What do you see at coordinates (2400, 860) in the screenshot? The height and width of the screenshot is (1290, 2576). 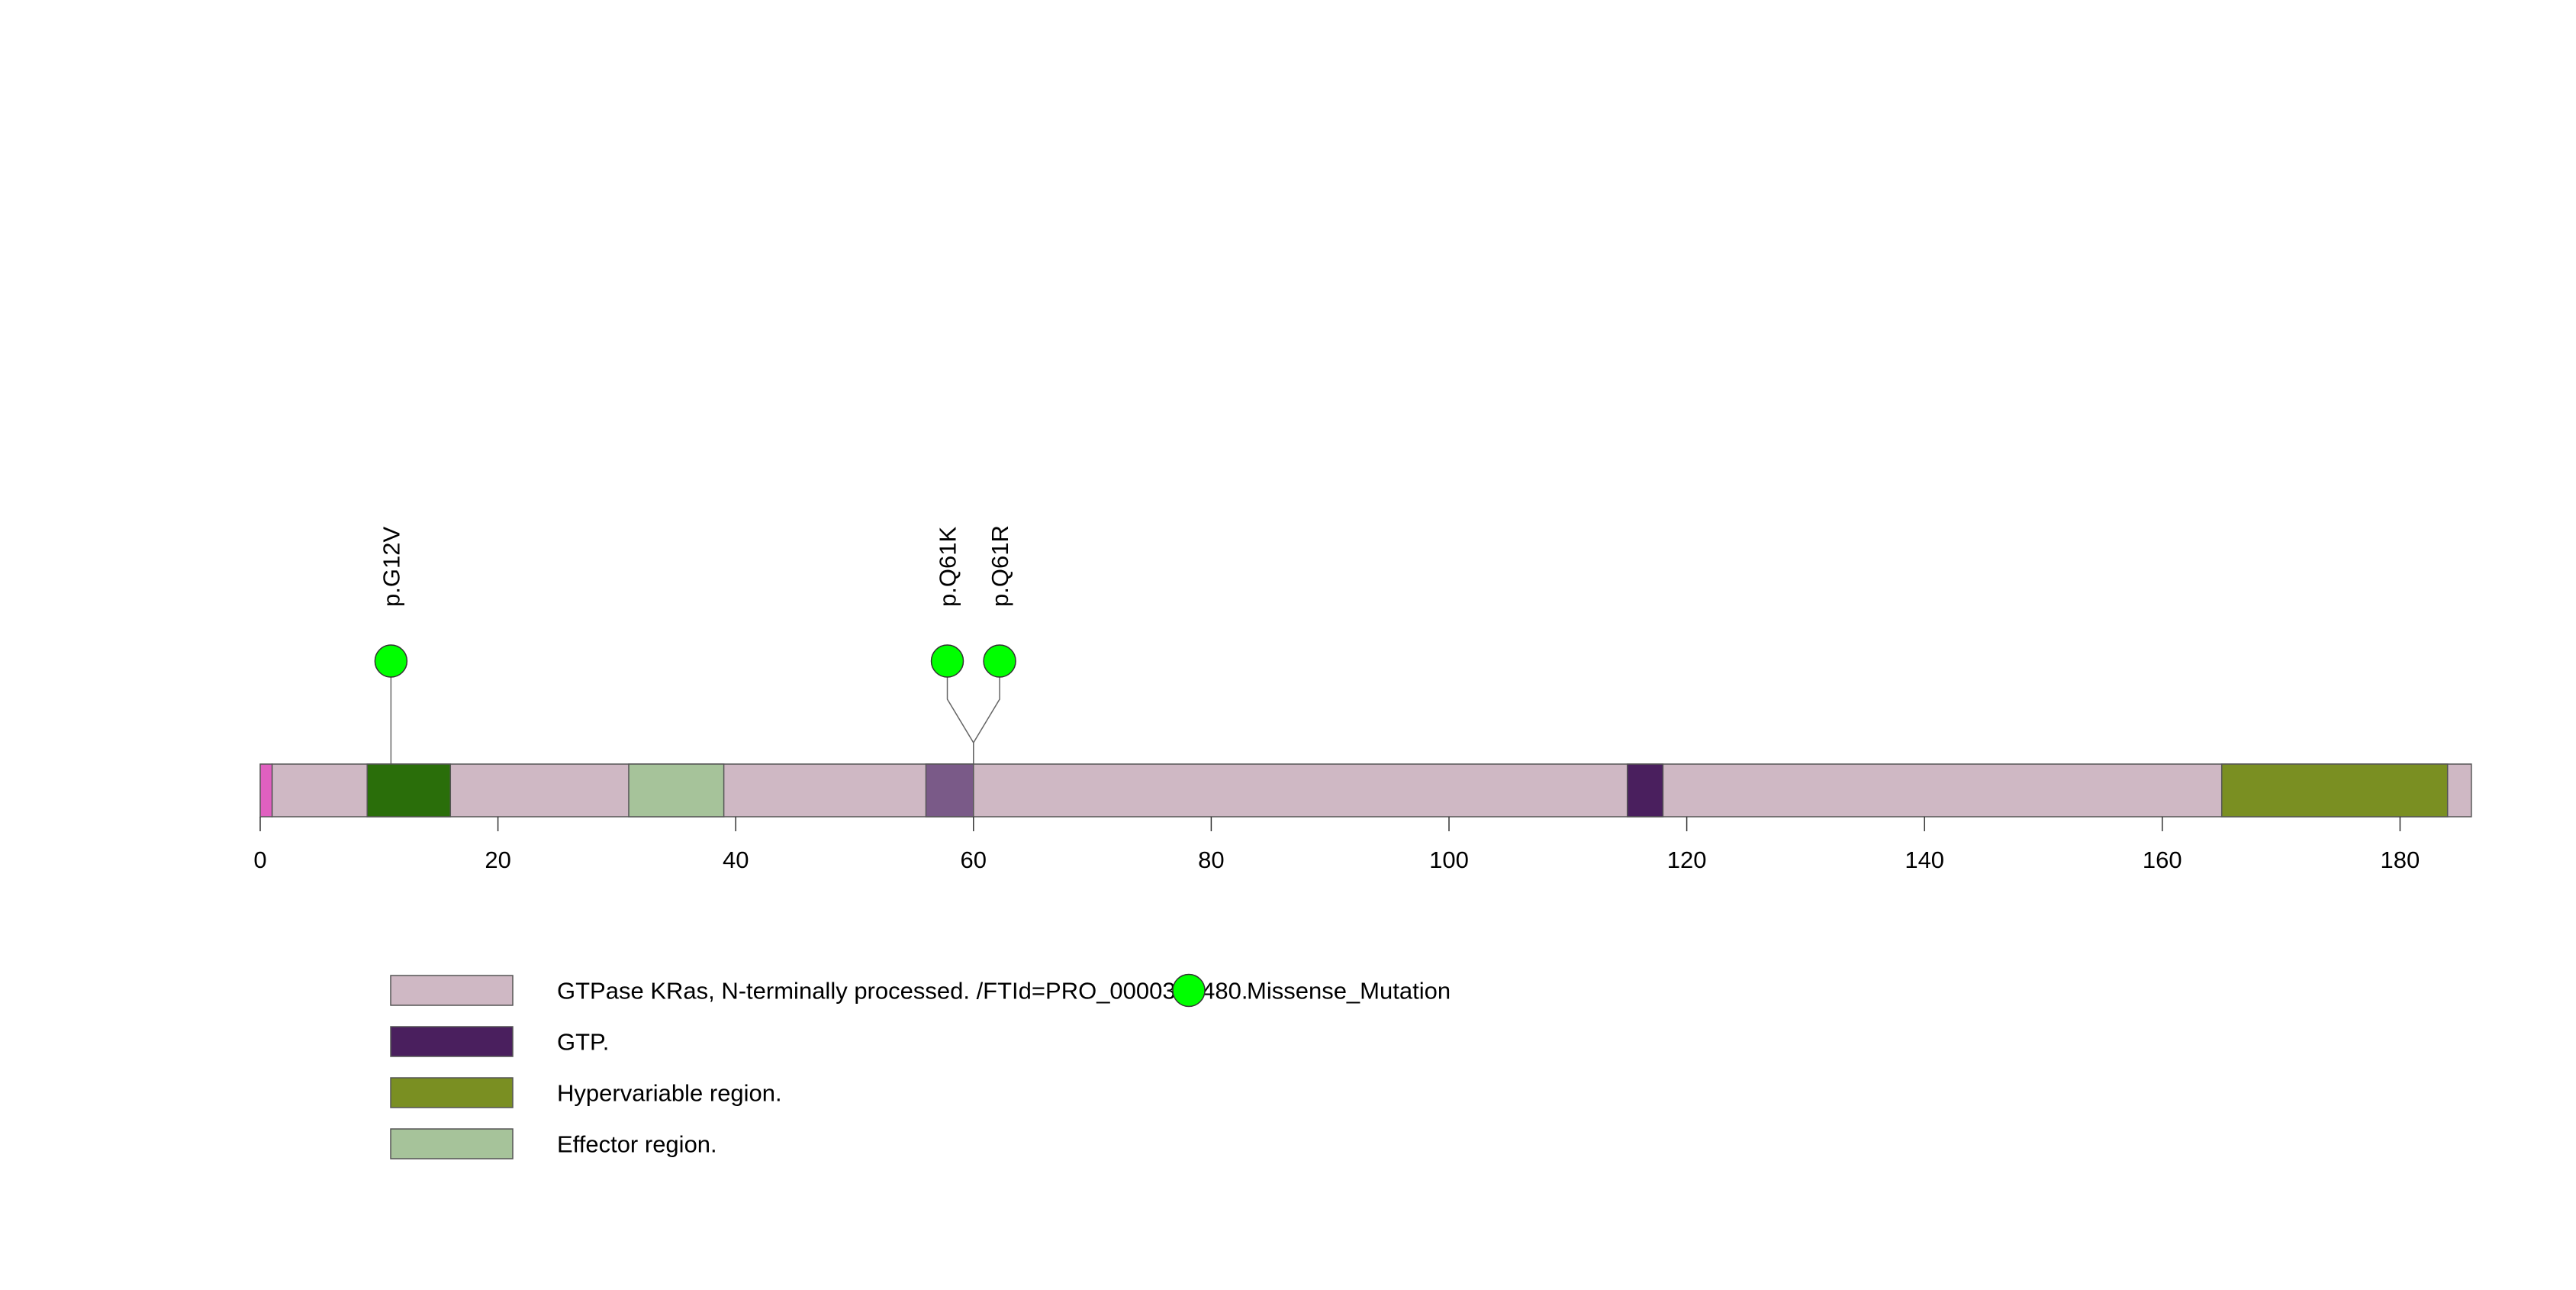 I see `axis-tick-label-9: 180` at bounding box center [2400, 860].